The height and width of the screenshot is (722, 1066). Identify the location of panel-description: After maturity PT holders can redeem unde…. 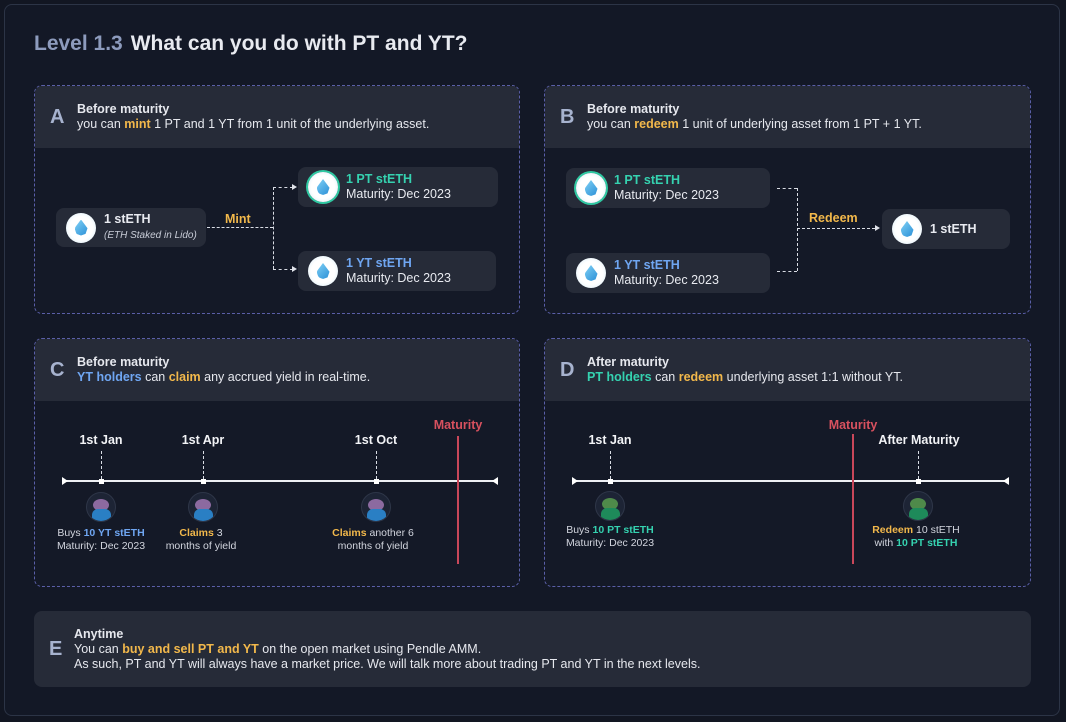
(745, 370).